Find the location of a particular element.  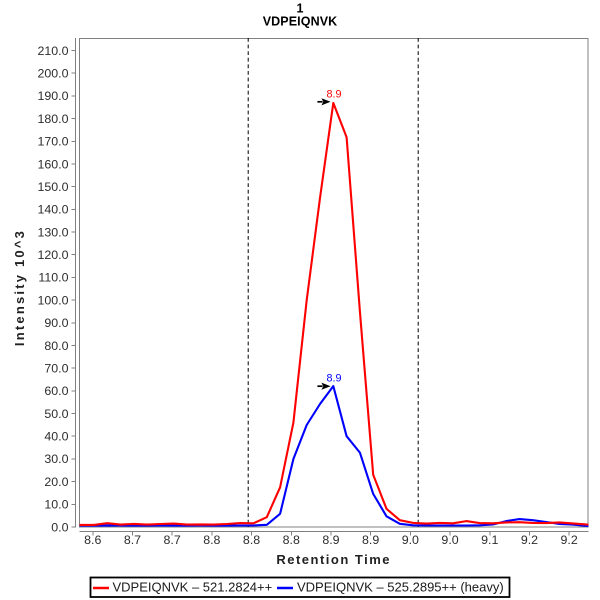

svg-text: 8.6 is located at coordinates (92, 540).